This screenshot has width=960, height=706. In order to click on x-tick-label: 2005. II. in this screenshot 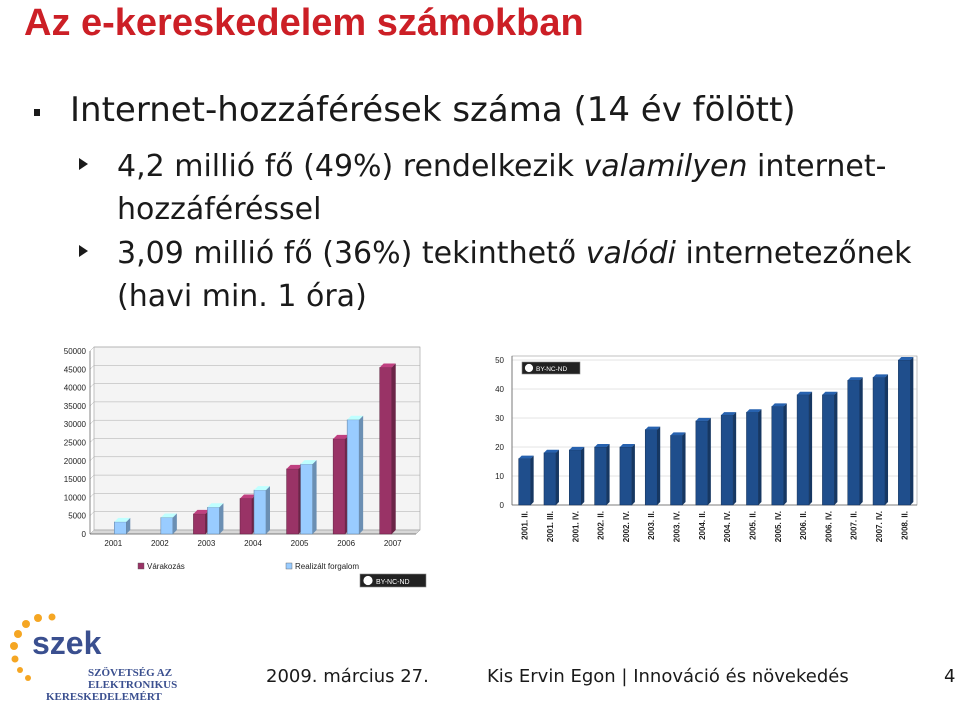, I will do `click(752, 525)`.